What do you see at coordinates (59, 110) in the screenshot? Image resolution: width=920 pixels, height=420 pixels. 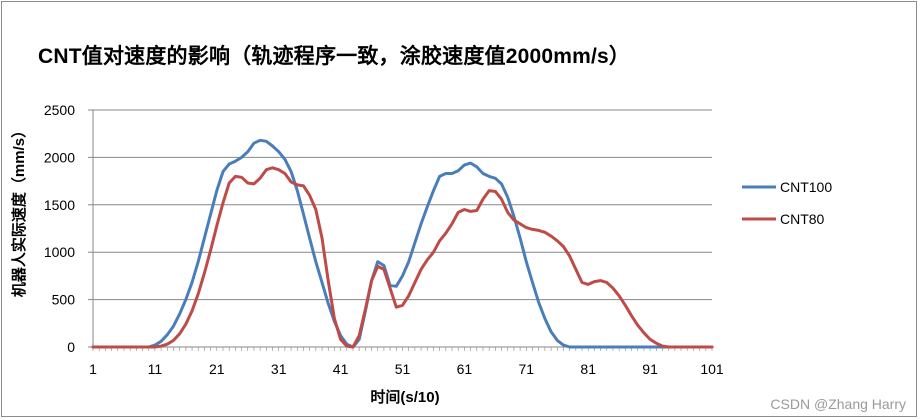 I see `y-tick-label: 2500` at bounding box center [59, 110].